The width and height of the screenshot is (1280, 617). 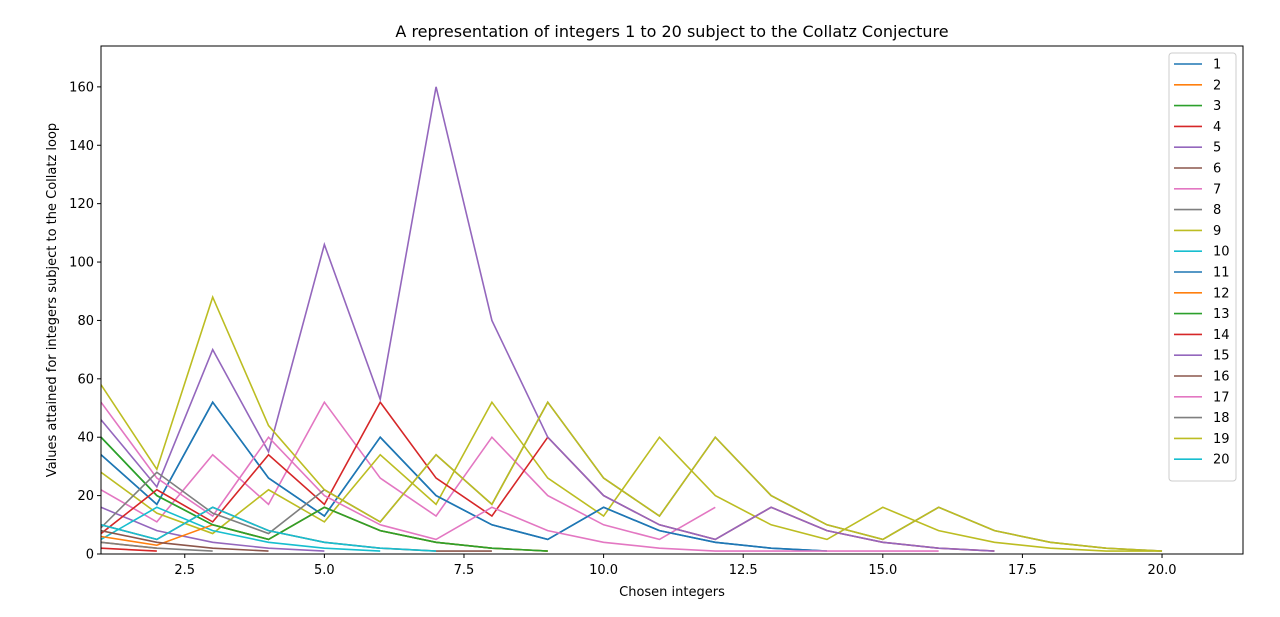 What do you see at coordinates (1221, 356) in the screenshot?
I see `legend-label-15: 15` at bounding box center [1221, 356].